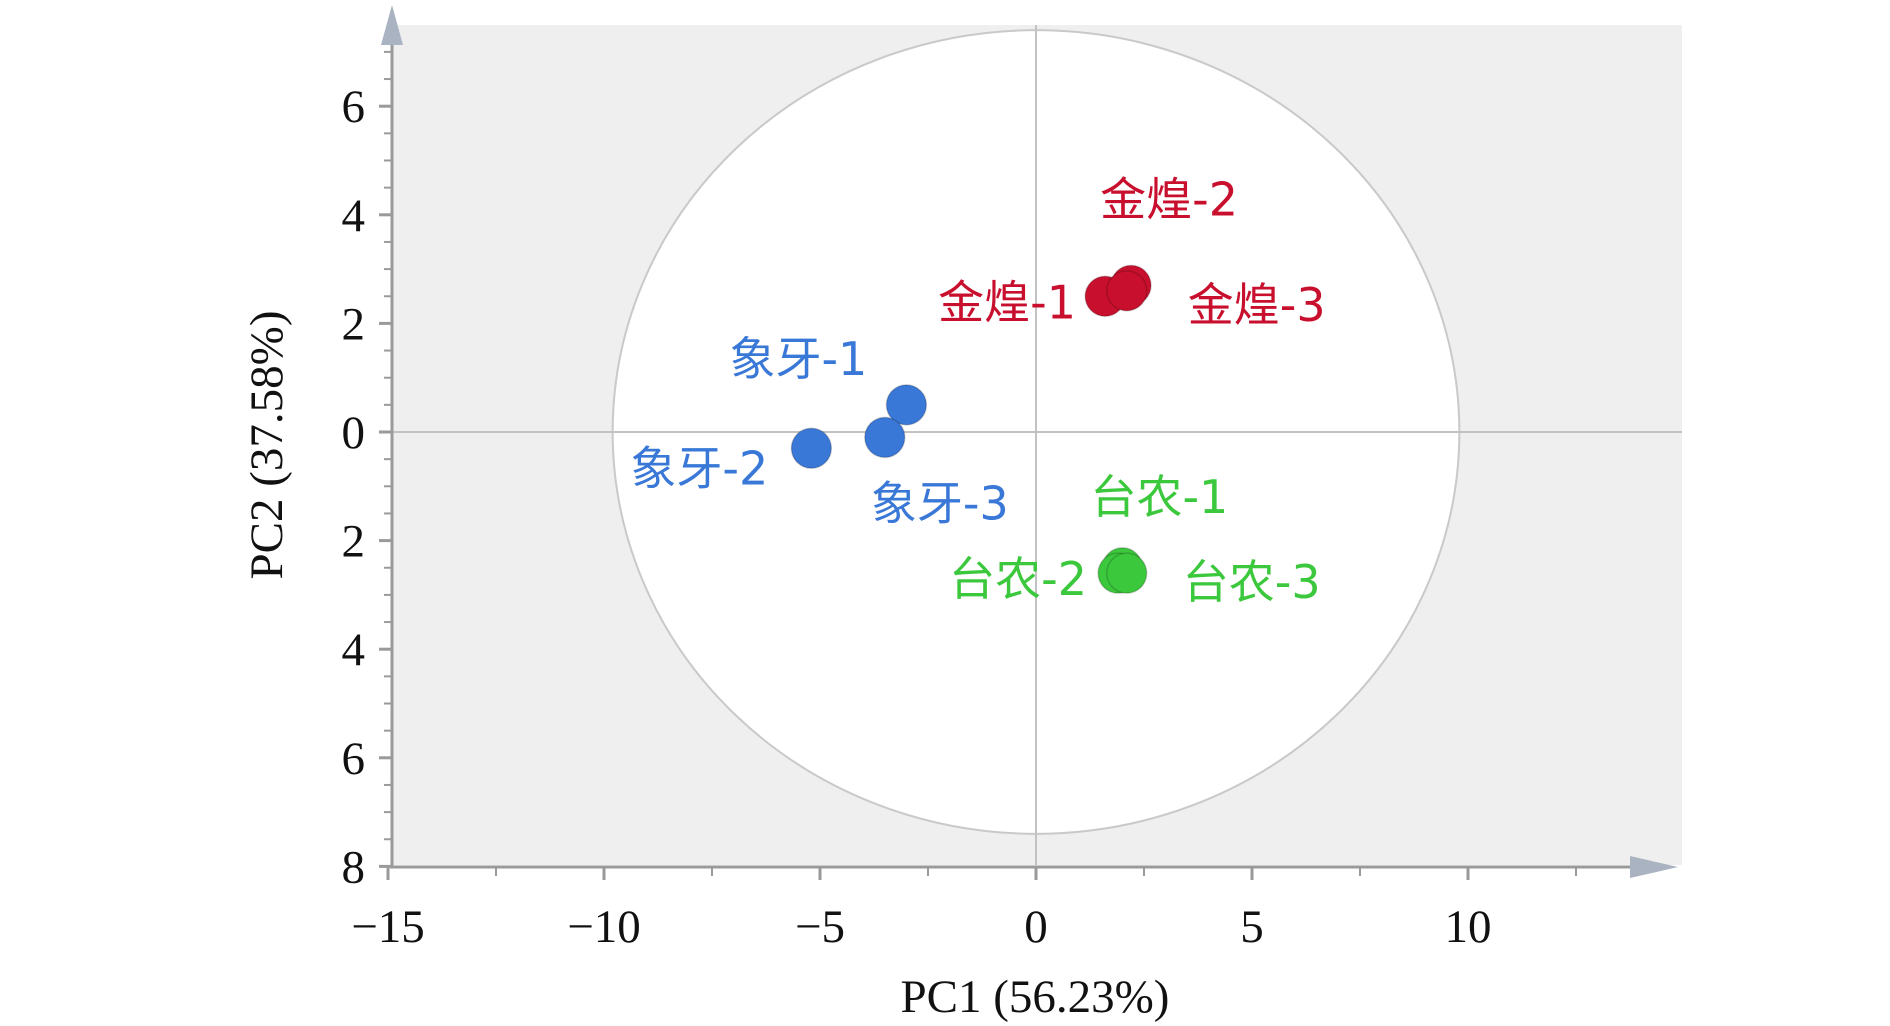 The image size is (1890, 1026). Describe the element at coordinates (1007, 302) in the screenshot. I see `point-label: 金煌-1` at that location.